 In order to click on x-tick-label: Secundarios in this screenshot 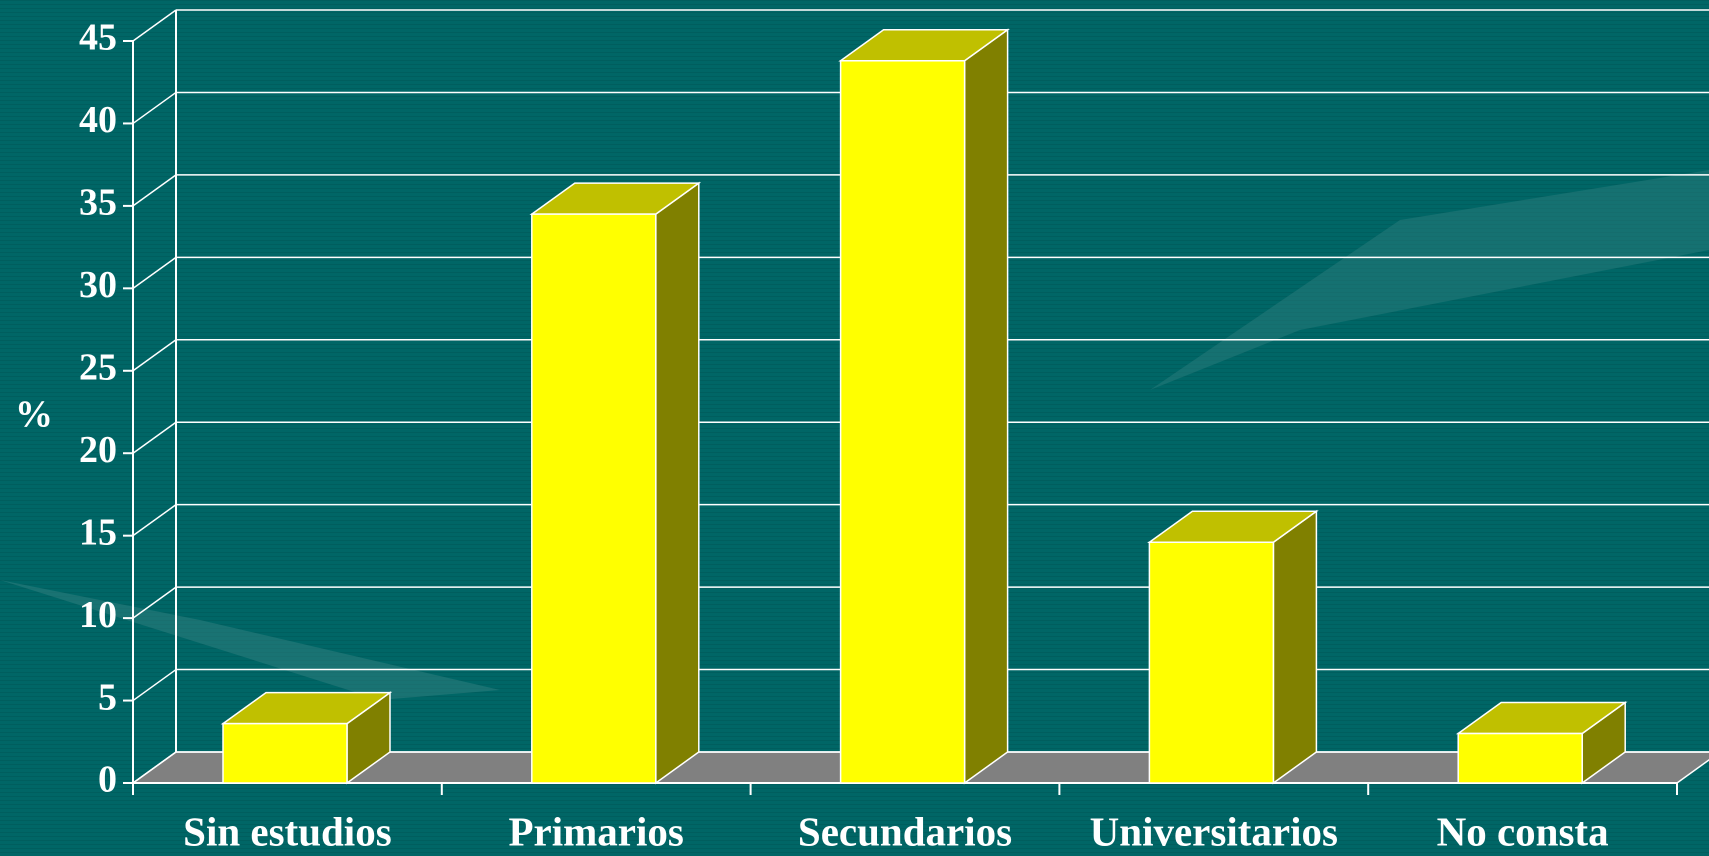, I will do `click(905, 831)`.